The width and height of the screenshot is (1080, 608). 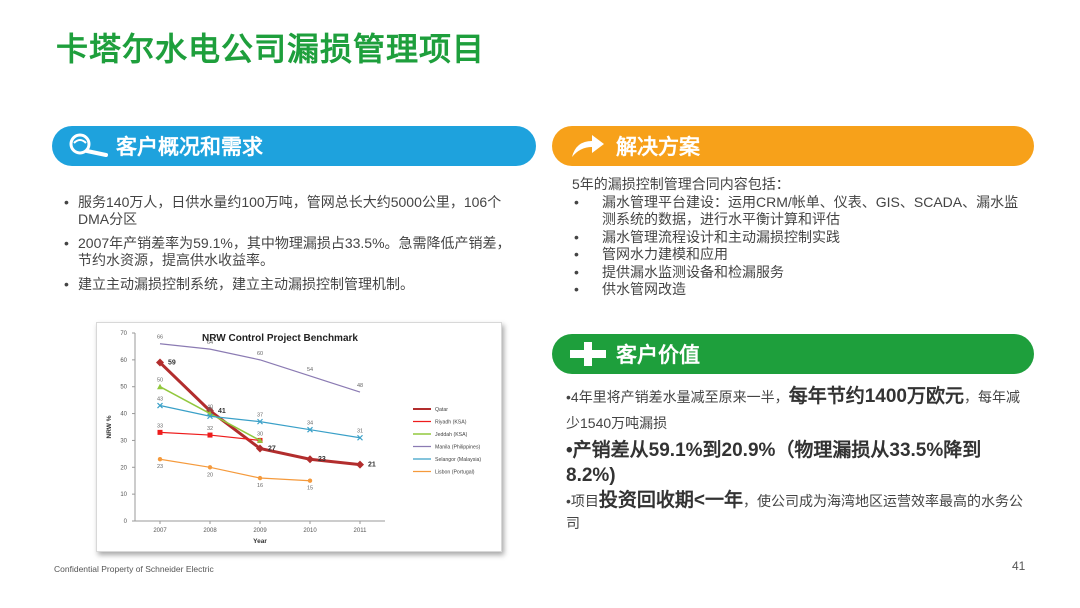 What do you see at coordinates (802, 290) in the screenshot?
I see `list-item: 供水管网改造` at bounding box center [802, 290].